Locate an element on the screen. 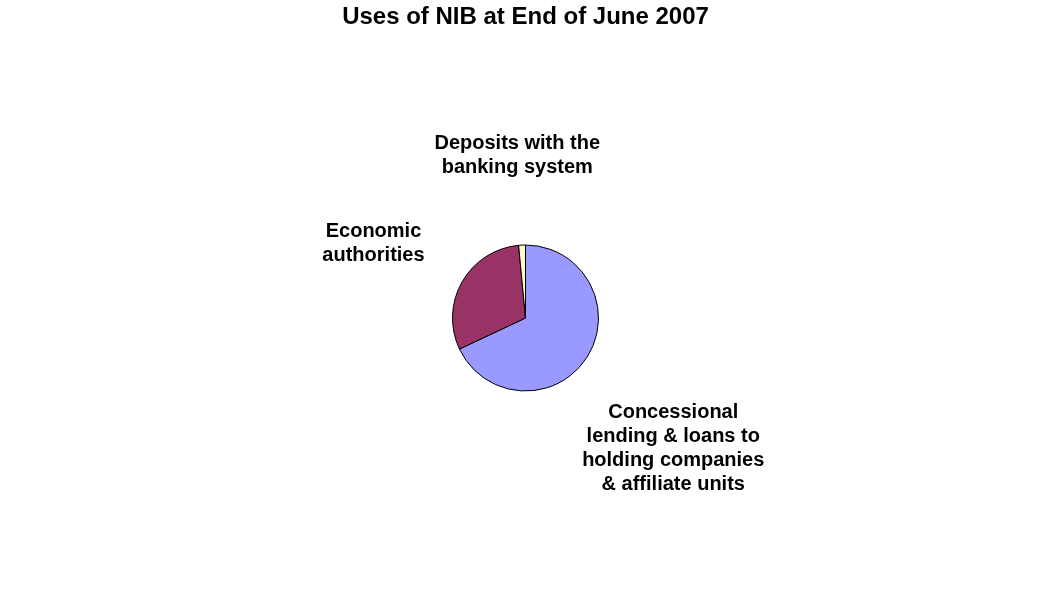 This screenshot has height=592, width=1051. slice-label: Deposits with the banking system is located at coordinates (517, 154).